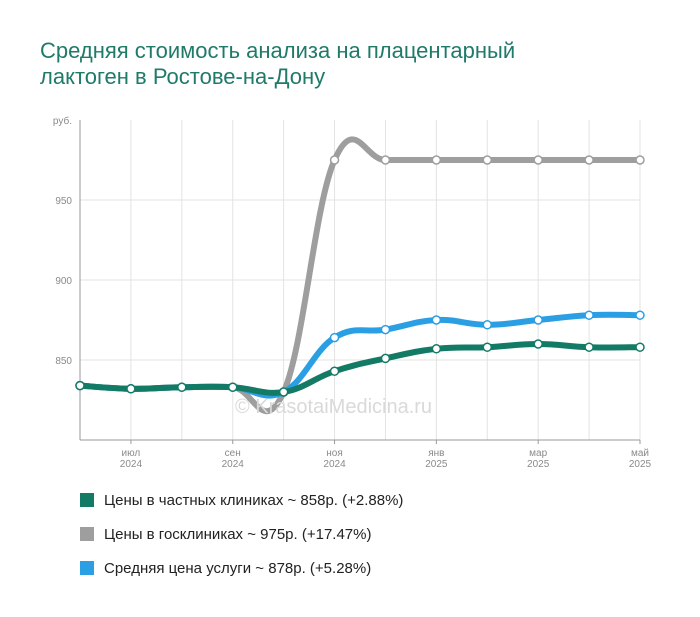 Image resolution: width=700 pixels, height=617 pixels. Describe the element at coordinates (334, 407) in the screenshot. I see `watermark: © KrasotaiMedicina.ru` at that location.